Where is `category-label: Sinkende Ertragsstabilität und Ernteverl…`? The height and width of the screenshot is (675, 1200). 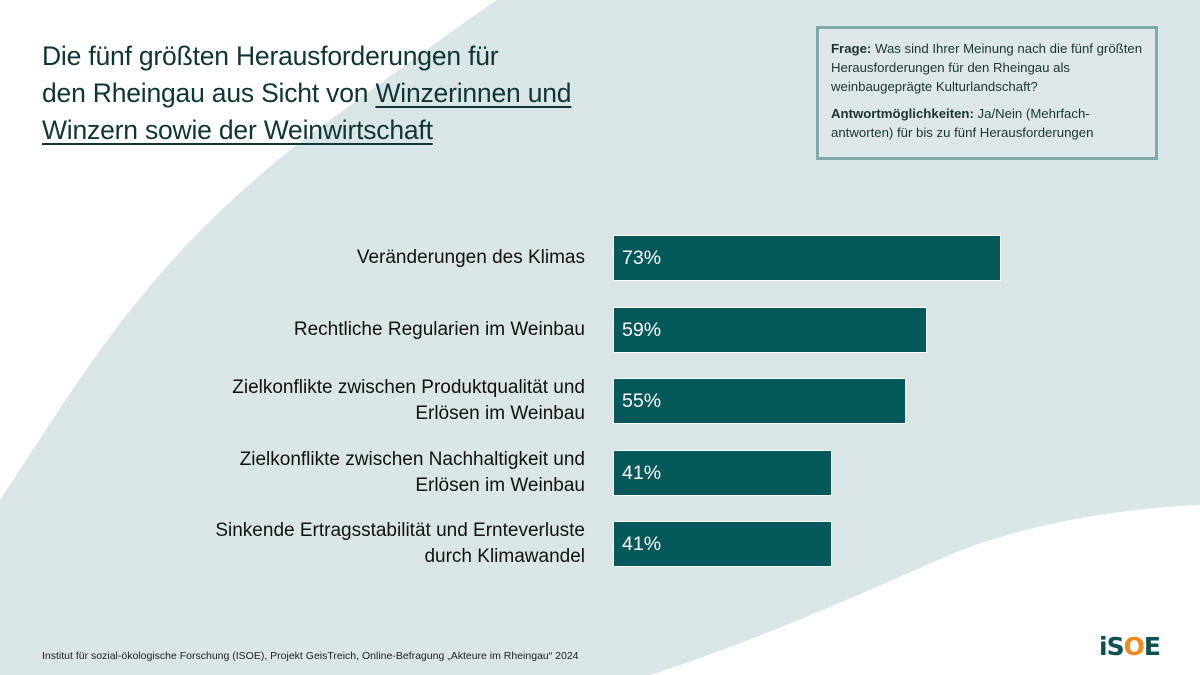
category-label: Sinkende Ertragsstabilität und Ernteverl… is located at coordinates (325, 544).